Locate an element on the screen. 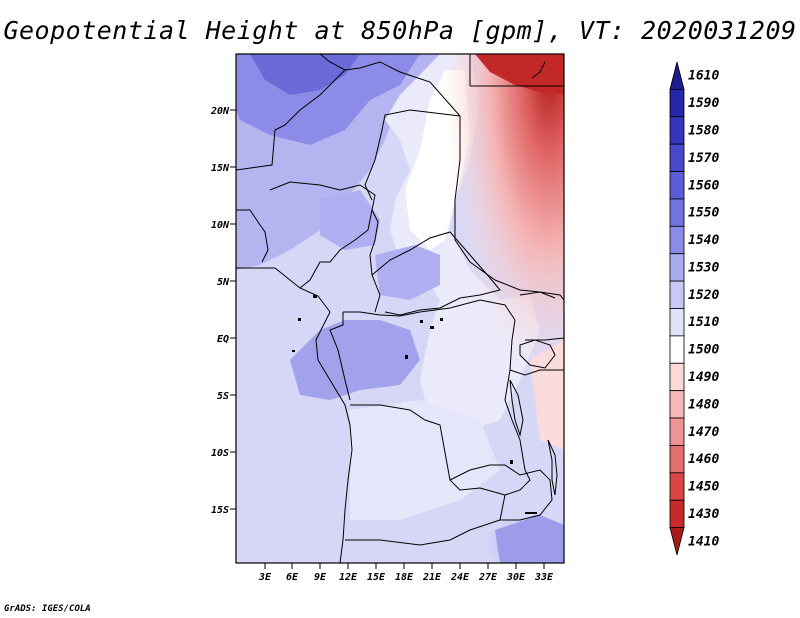 The width and height of the screenshot is (800, 618). region-cameroon-blue is located at coordinates (350, 220).